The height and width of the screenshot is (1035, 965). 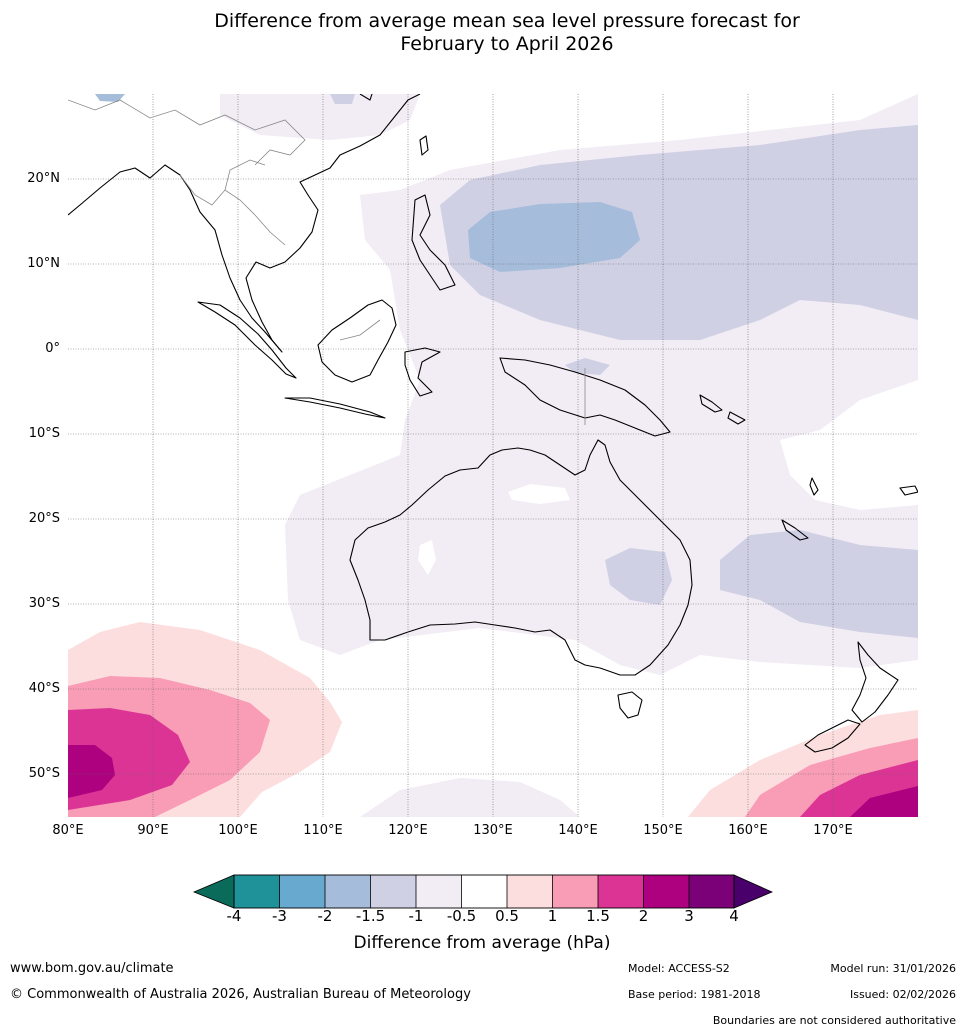 I want to click on lon-label-140e: 140°E, so click(x=578, y=830).